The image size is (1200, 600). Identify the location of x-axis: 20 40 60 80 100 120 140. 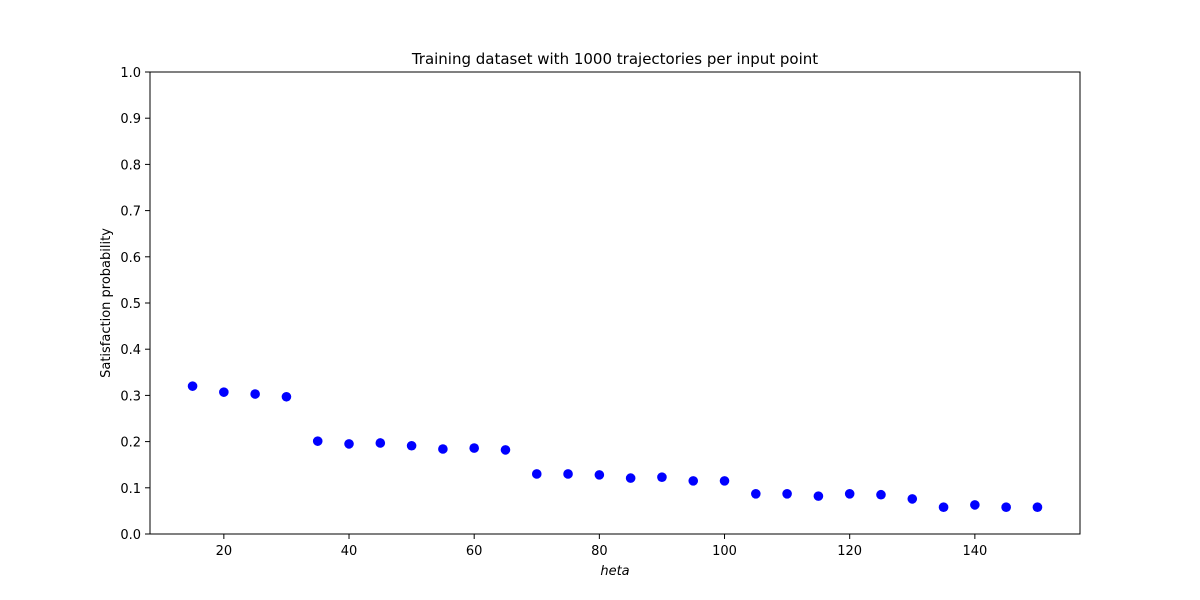
(601, 546).